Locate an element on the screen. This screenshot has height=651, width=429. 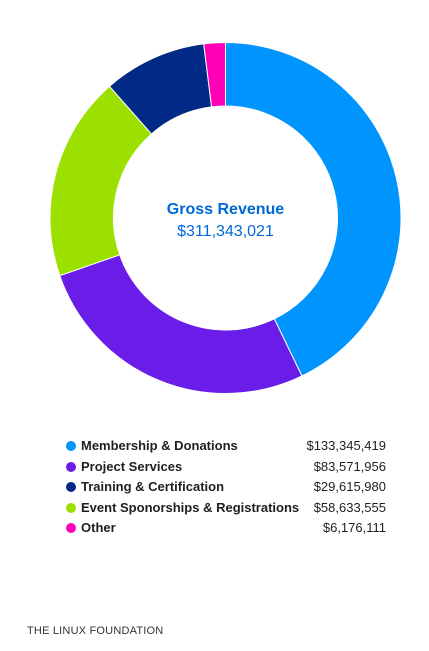
center-value: $311,343,021 is located at coordinates (225, 231).